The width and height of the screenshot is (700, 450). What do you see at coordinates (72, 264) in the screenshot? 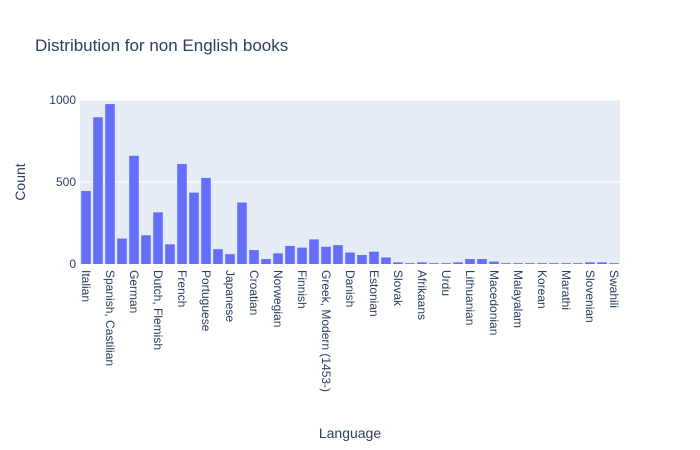
I see `y-tick-label-0: 0` at bounding box center [72, 264].